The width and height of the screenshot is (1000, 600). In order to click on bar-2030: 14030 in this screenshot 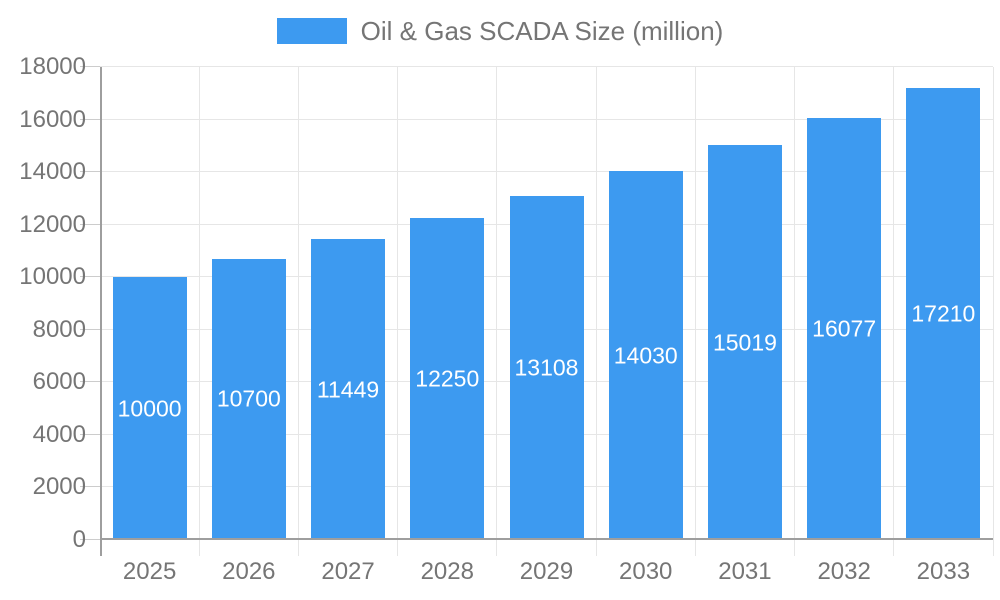, I will do `click(645, 355)`.